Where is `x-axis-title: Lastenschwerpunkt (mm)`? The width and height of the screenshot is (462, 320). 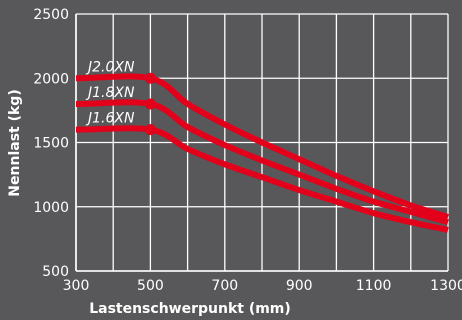 x-axis-title: Lastenschwerpunkt (mm) is located at coordinates (190, 309).